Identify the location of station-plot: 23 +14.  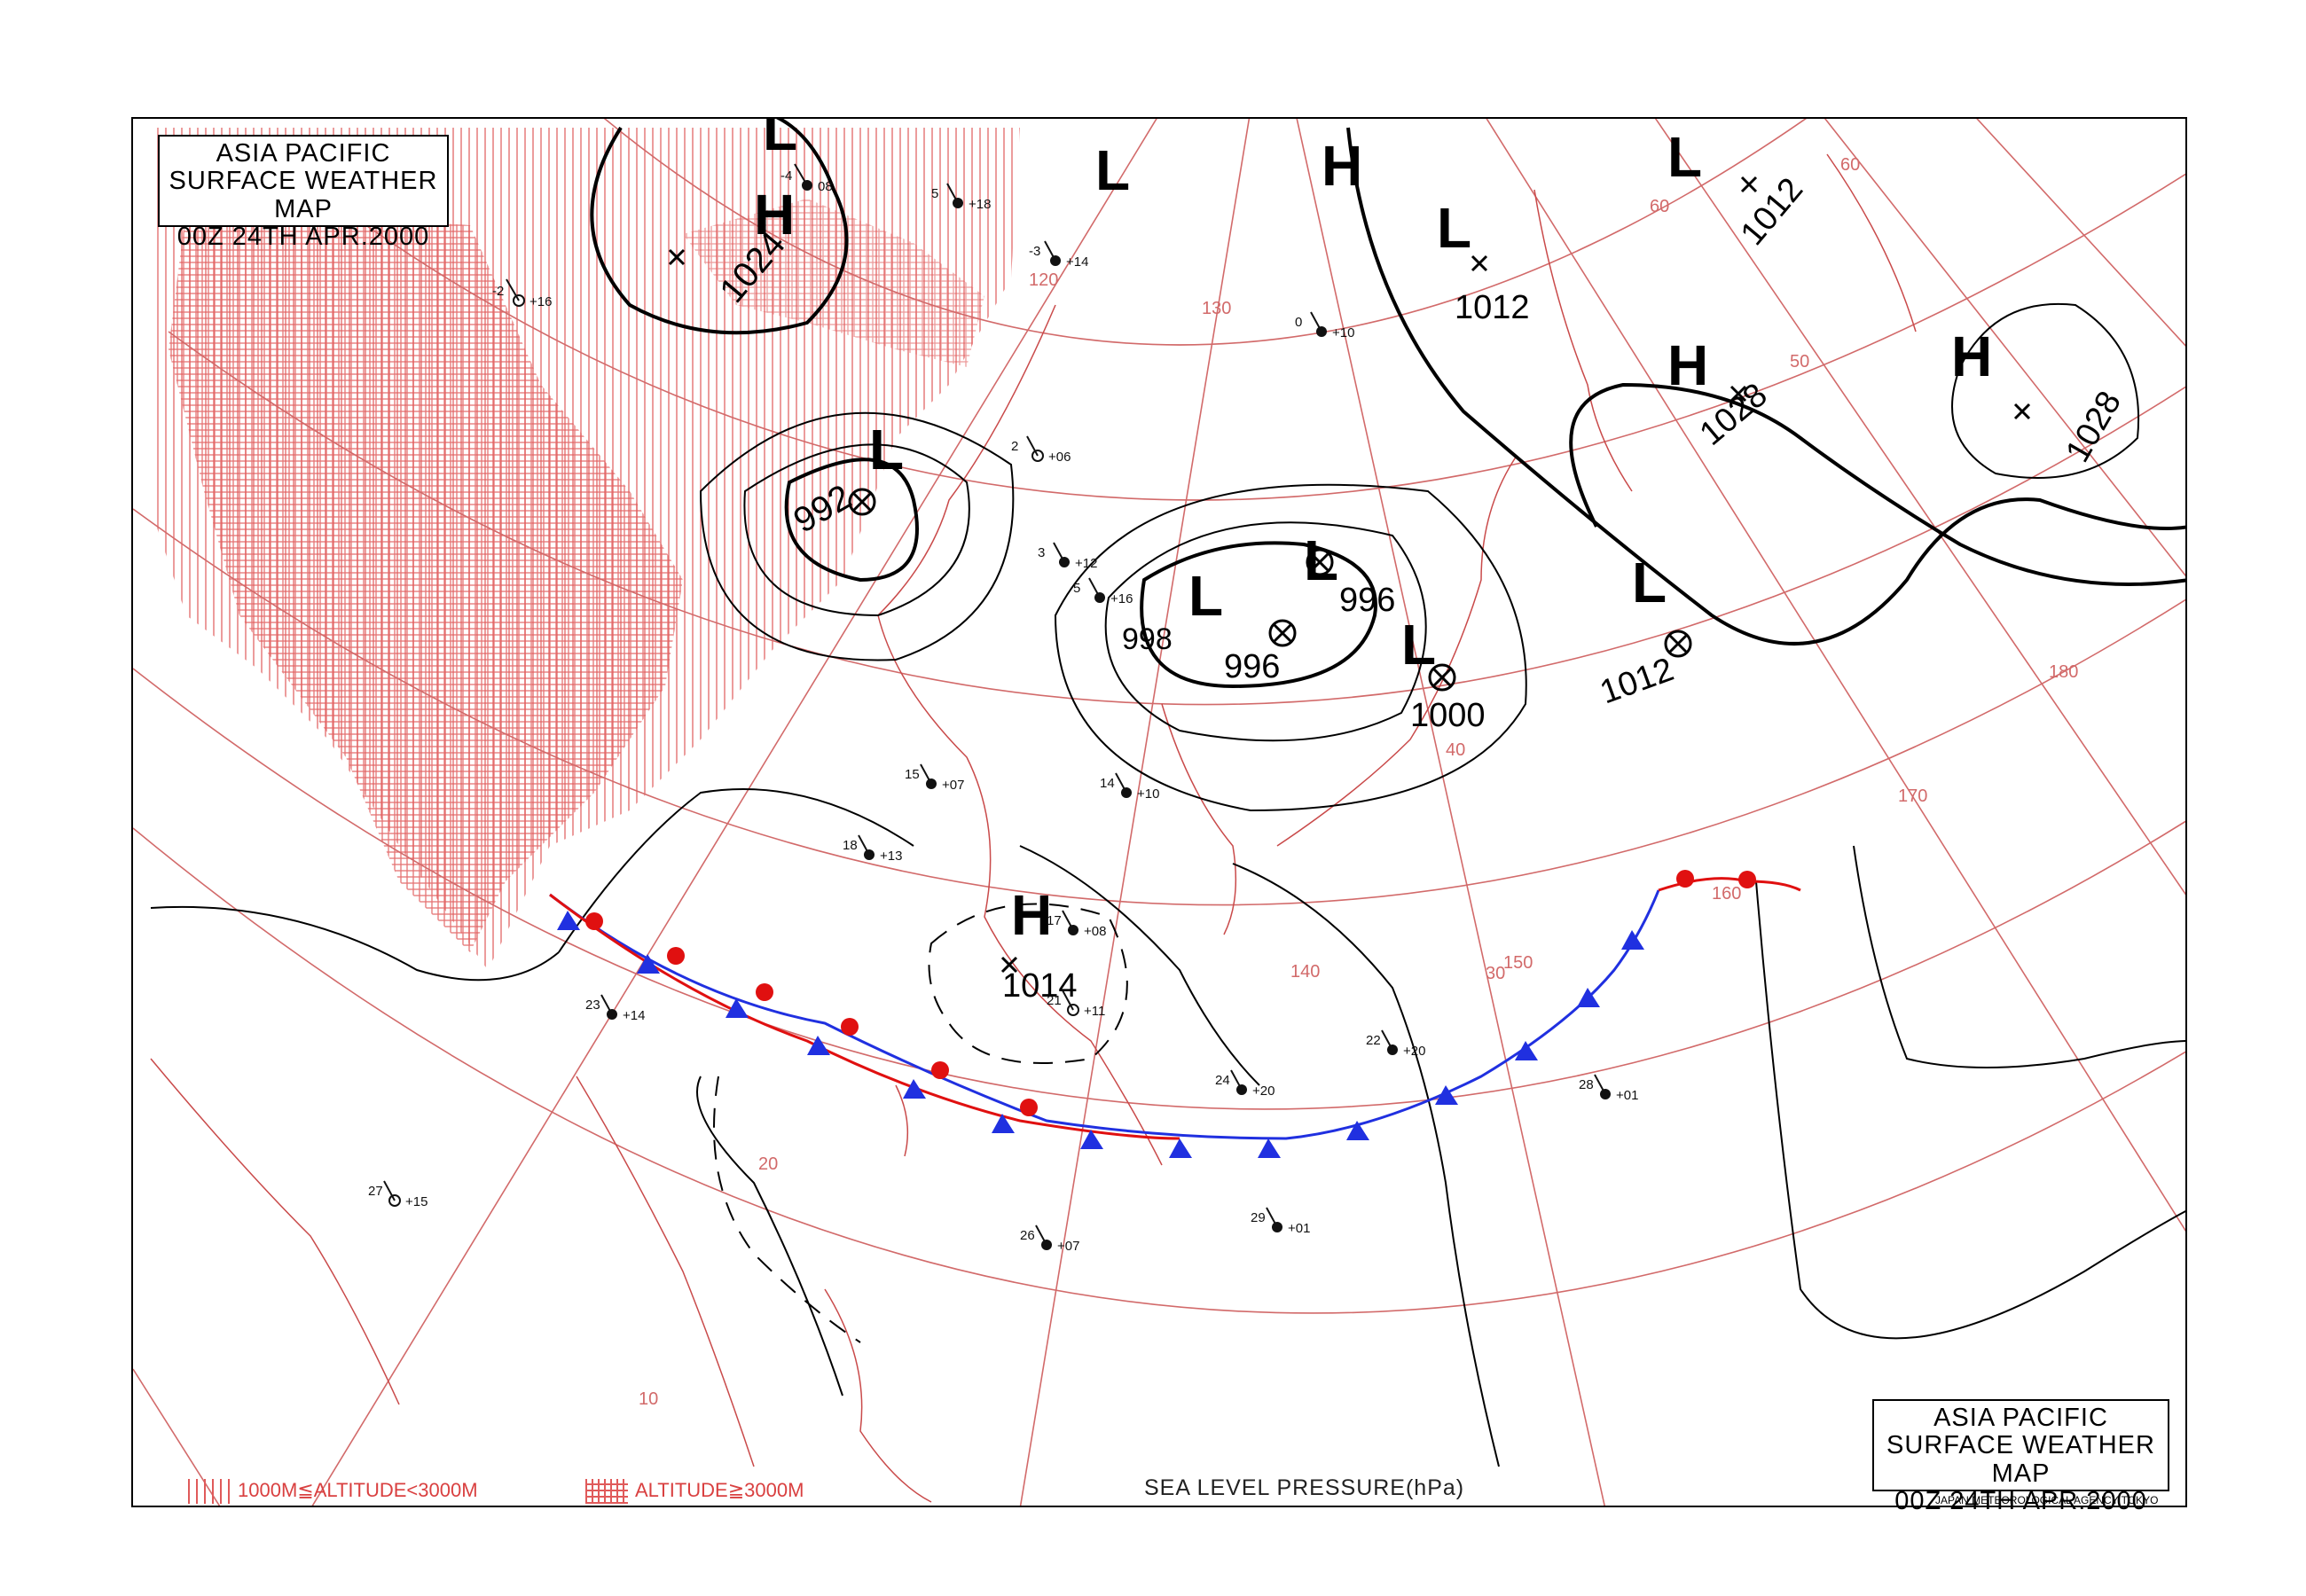
(615, 1009).